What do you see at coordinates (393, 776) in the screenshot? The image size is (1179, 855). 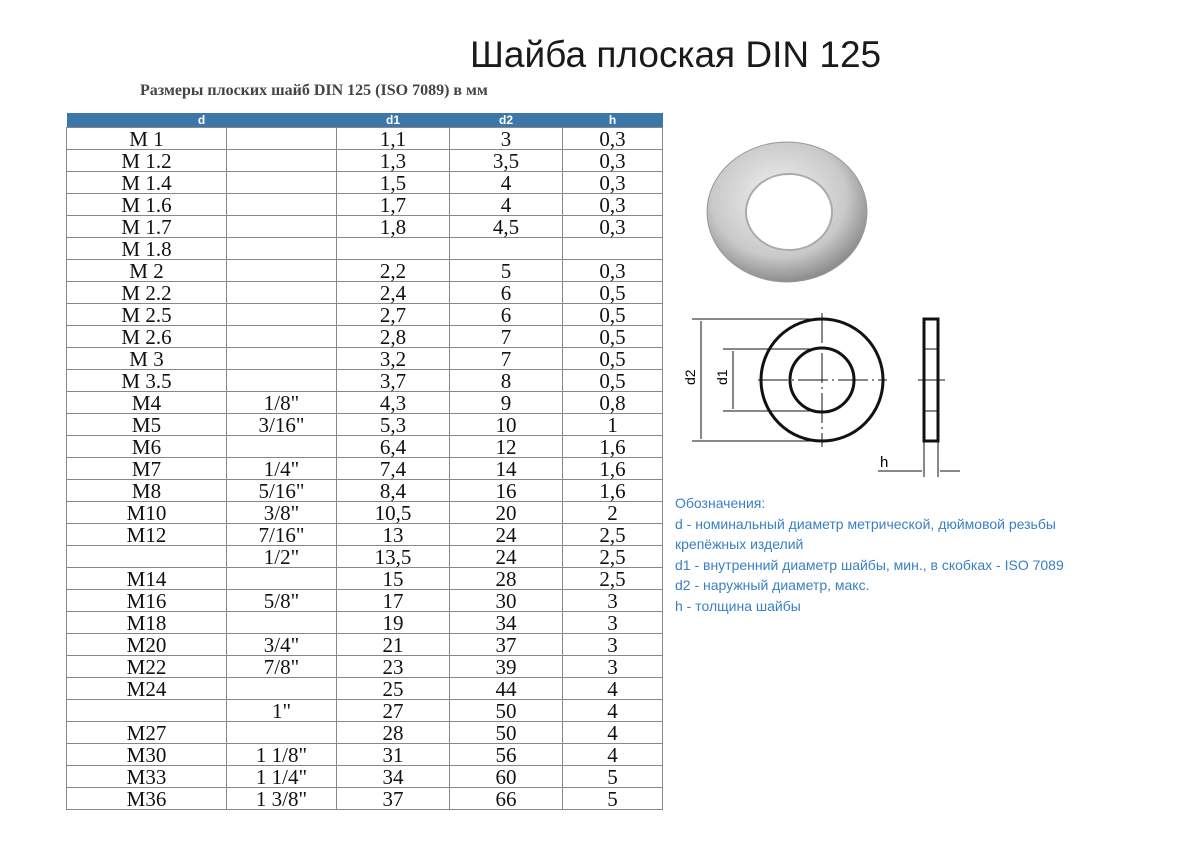 I see `d1-value: 34` at bounding box center [393, 776].